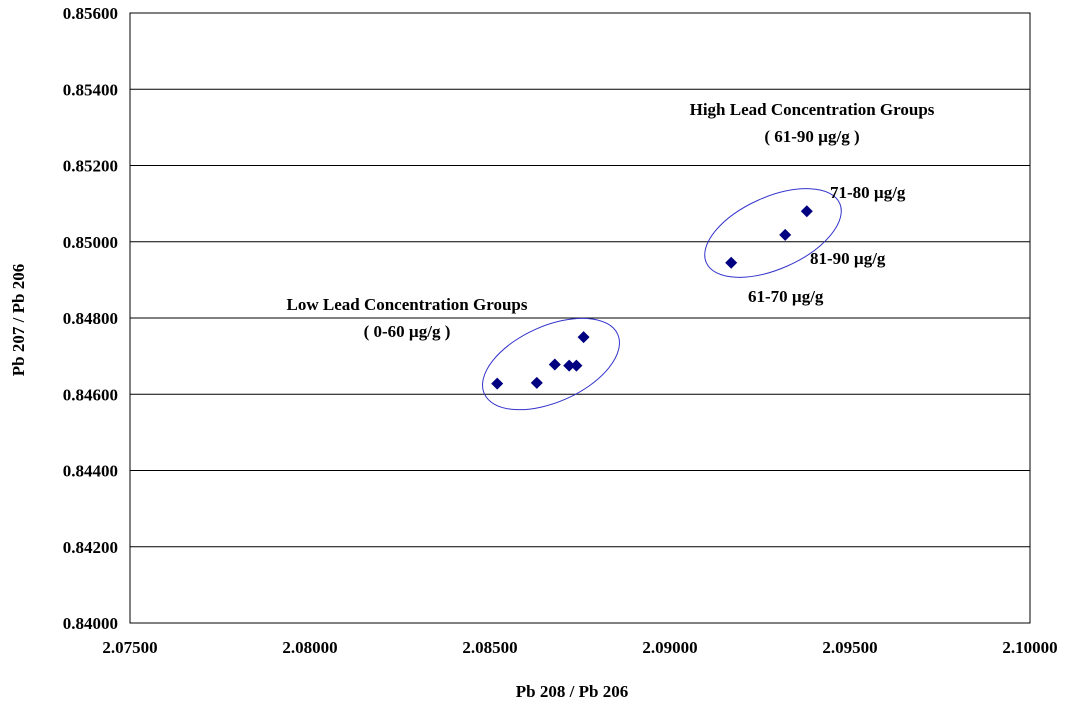  What do you see at coordinates (90, 13) in the screenshot?
I see `y-tick-label: 0.85600` at bounding box center [90, 13].